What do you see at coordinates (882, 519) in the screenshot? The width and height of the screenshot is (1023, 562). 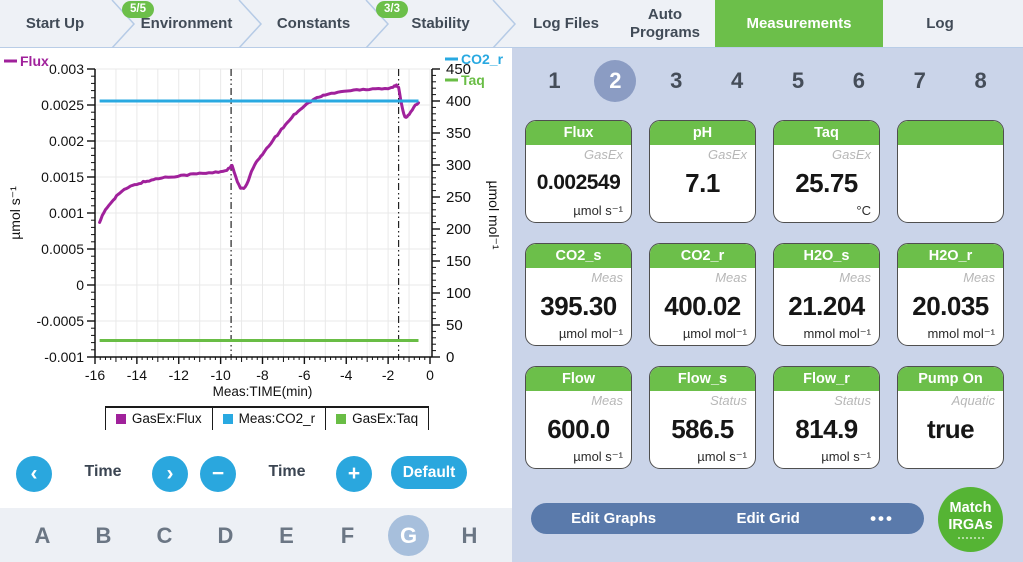 I see `more-options-icon: •••` at bounding box center [882, 519].